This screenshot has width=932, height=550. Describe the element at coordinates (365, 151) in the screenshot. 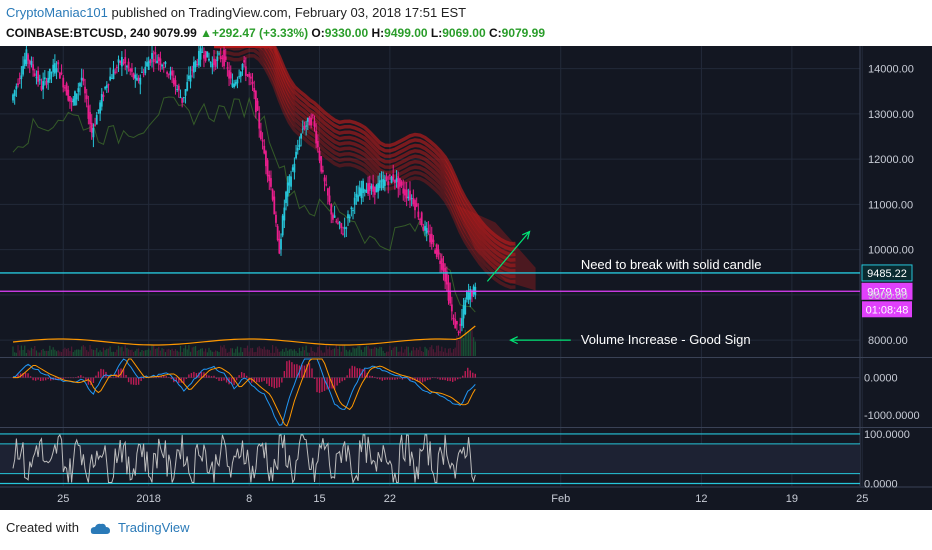

I see `ribbon-band` at that location.